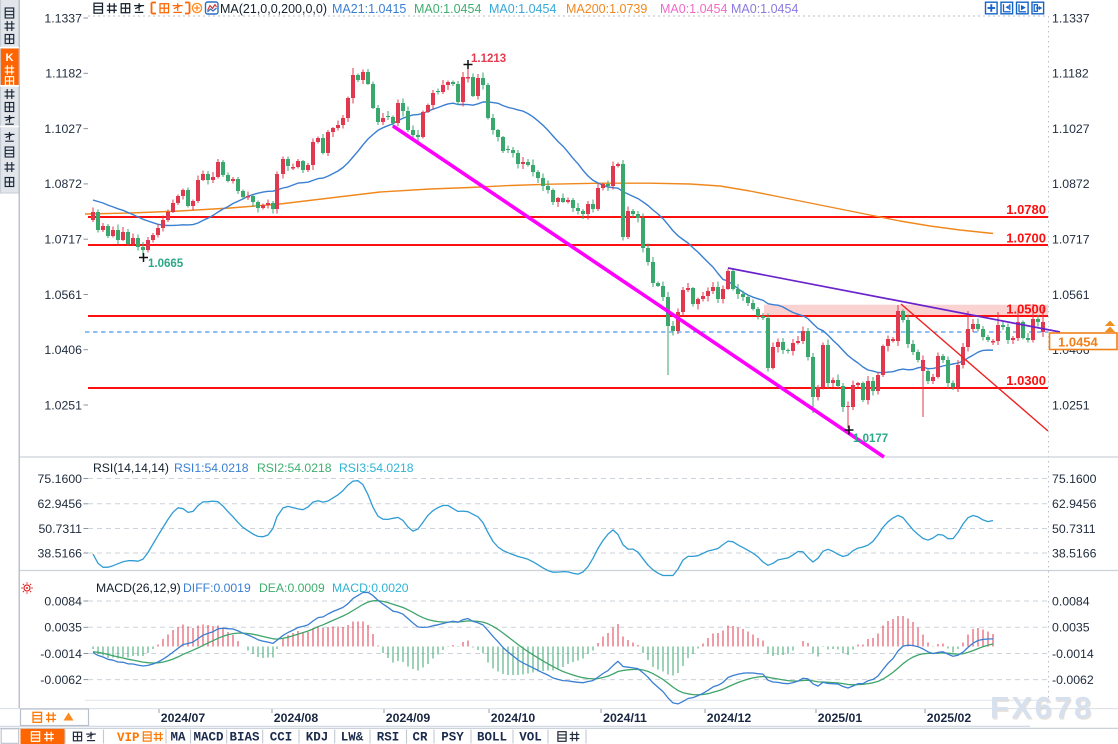 This screenshot has width=1118, height=744. What do you see at coordinates (1026, 380) in the screenshot?
I see `svg-text: 1.0300` at bounding box center [1026, 380].